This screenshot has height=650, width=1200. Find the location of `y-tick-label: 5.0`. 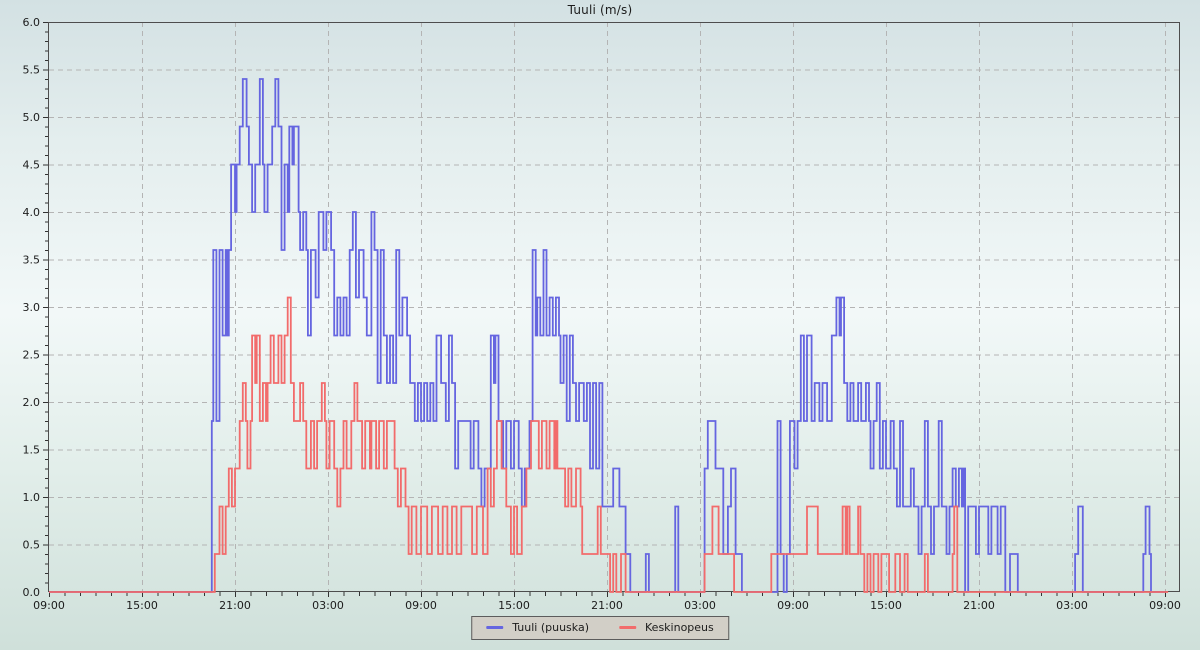

y-tick-label: 5.0 is located at coordinates (32, 117).